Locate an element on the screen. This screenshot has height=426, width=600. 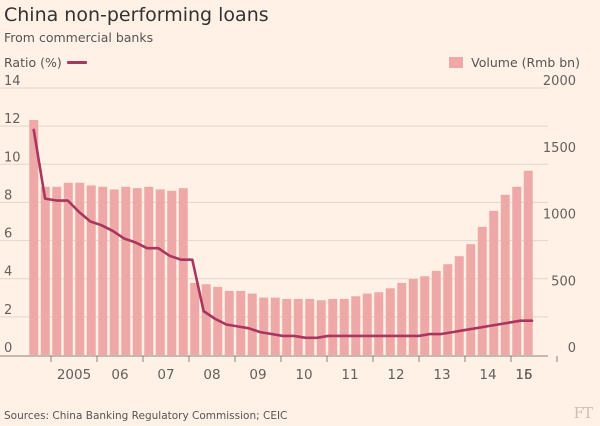
x-tick-label: 16 is located at coordinates (523, 375).